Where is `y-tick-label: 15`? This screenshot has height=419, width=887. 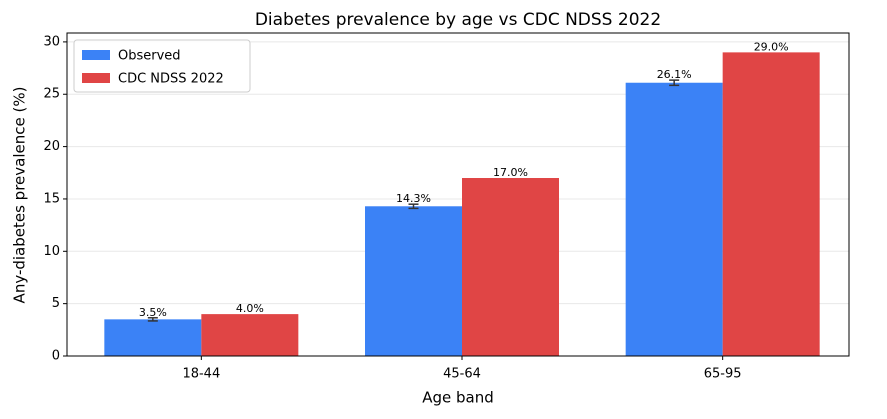 y-tick-label: 15 is located at coordinates (51, 198).